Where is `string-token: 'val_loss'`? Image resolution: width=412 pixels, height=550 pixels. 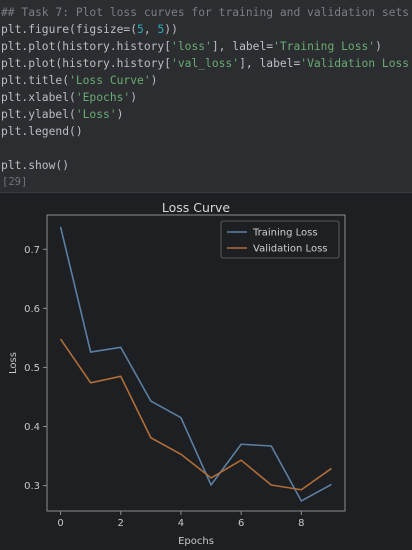 string-token: 'val_loss' is located at coordinates (205, 63).